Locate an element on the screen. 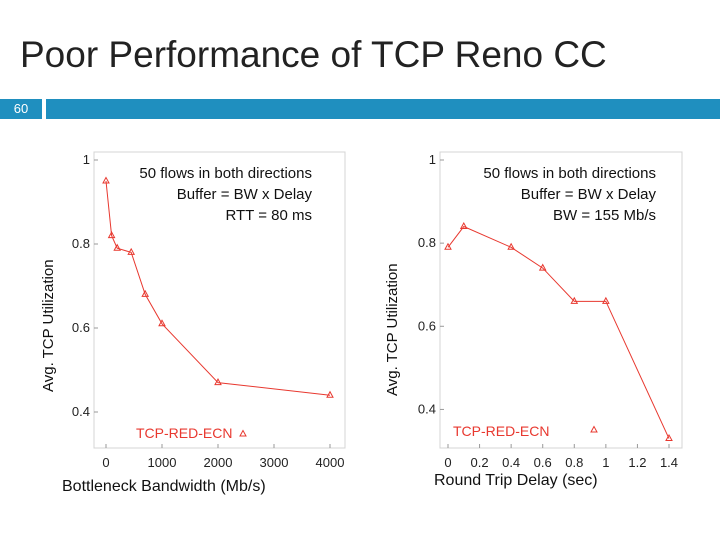  annotation-line: BW = 155 Mb/s is located at coordinates (604, 215).